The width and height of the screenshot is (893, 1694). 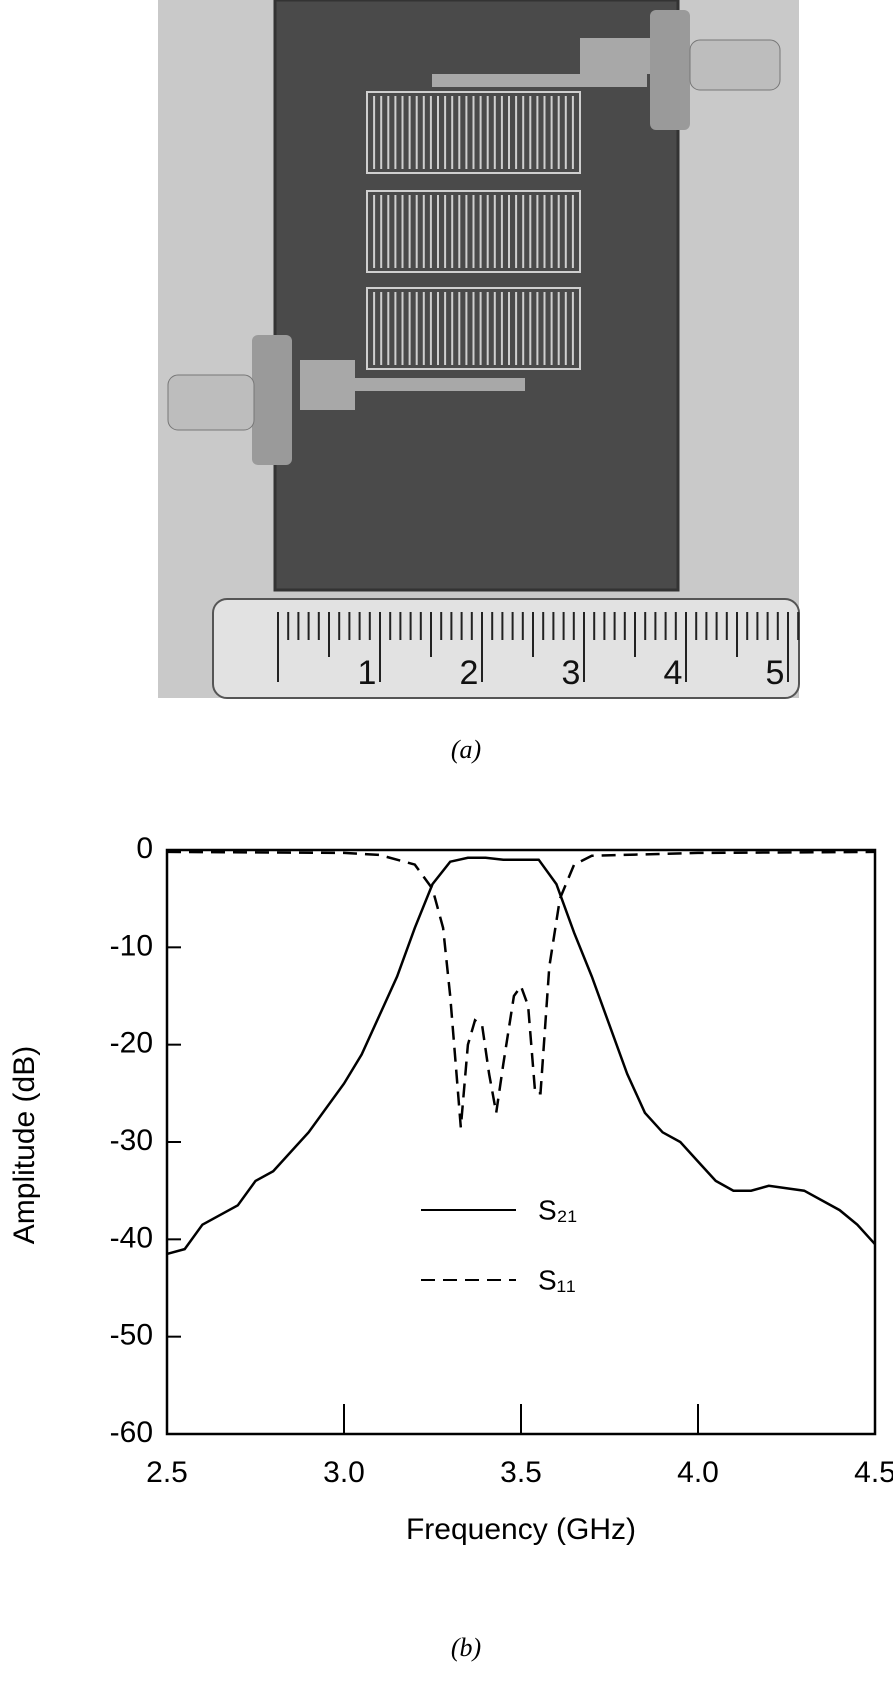 I want to click on y-tick-label: -30, so click(x=131, y=1140).